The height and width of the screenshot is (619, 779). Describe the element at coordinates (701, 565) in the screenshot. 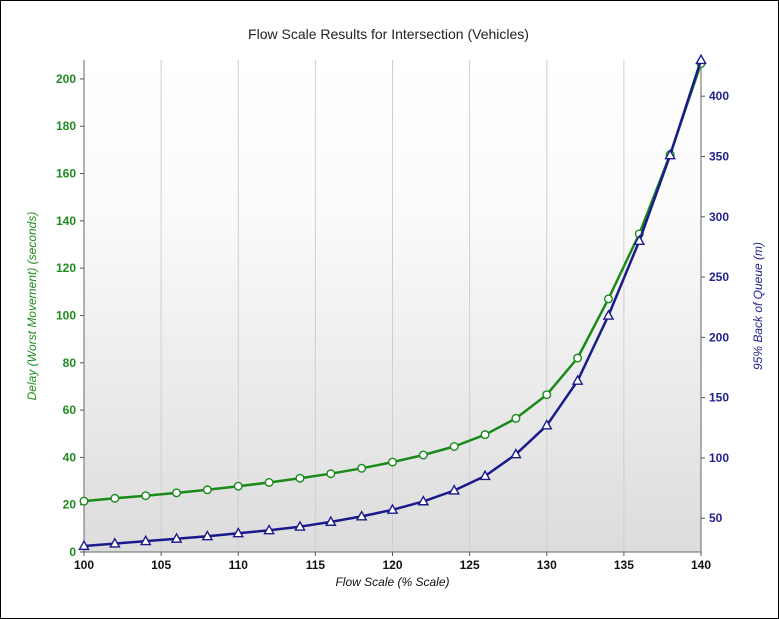

I see `x-tick-label: 140` at that location.